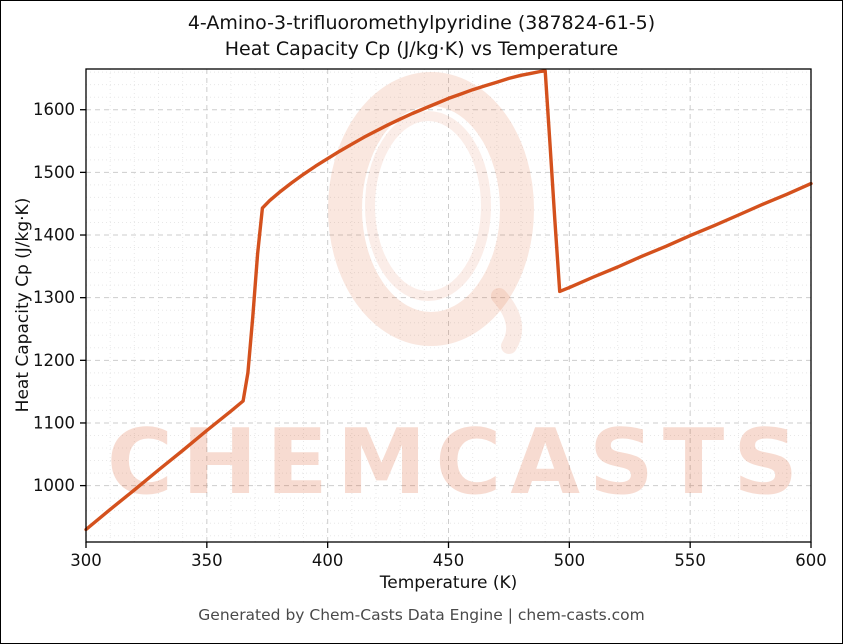 The width and height of the screenshot is (843, 644). Describe the element at coordinates (207, 560) in the screenshot. I see `x-tick-label: 350` at that location.